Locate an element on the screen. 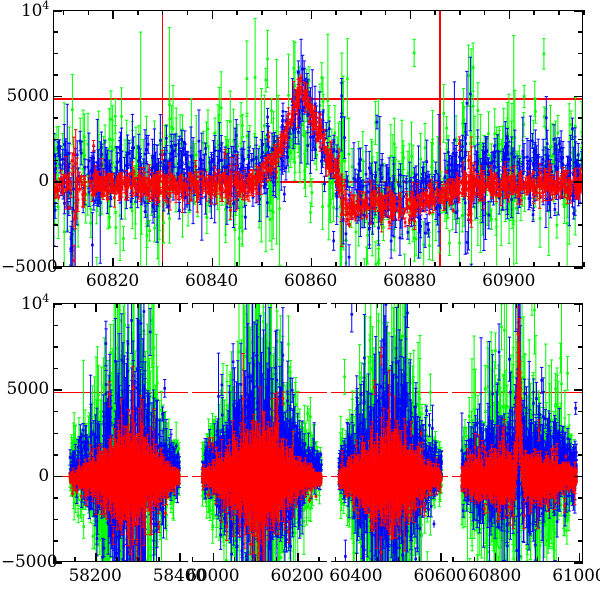 Image resolution: width=600 pixels, height=600 pixels. bottom-ytick-minor-right is located at coordinates (580, 411).